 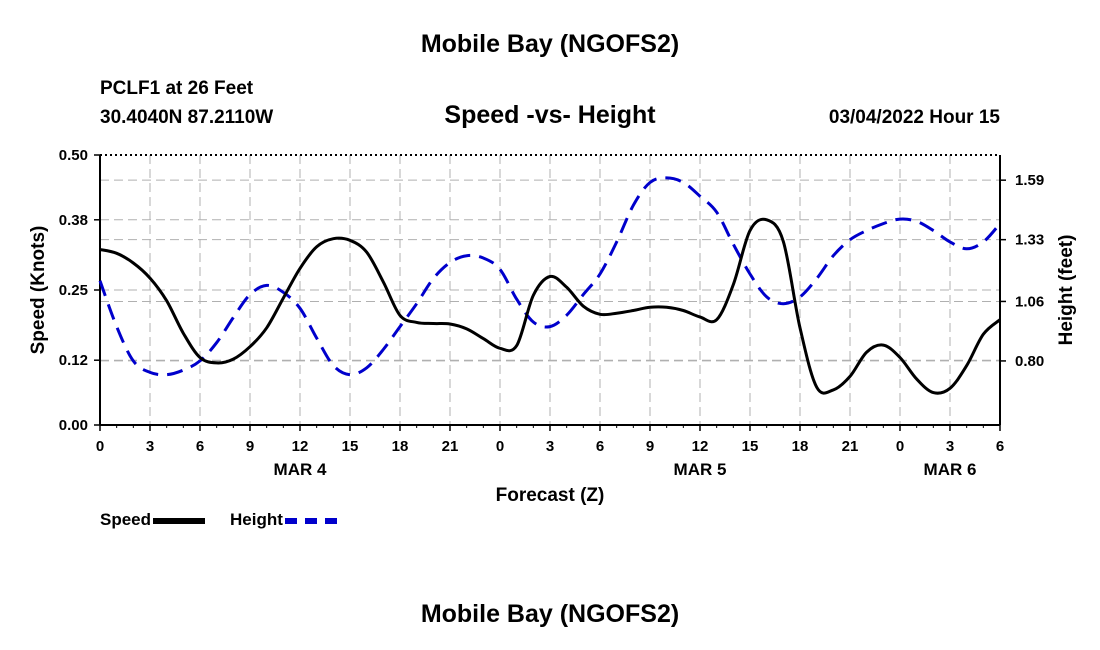 I want to click on y-tick-label: 0.50, so click(x=73, y=155).